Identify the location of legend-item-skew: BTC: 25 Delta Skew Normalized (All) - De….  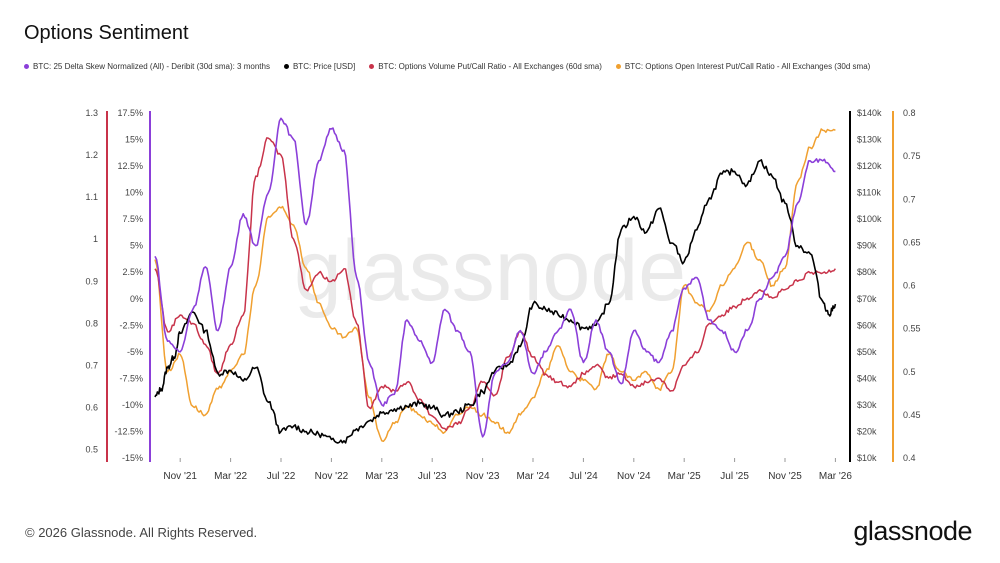
(147, 66).